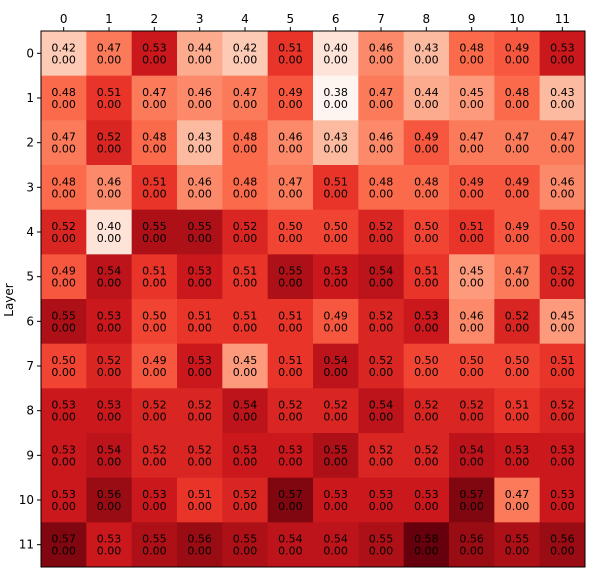 This screenshot has width=598, height=578. I want to click on cell-value-label: 0.50, so click(335, 226).